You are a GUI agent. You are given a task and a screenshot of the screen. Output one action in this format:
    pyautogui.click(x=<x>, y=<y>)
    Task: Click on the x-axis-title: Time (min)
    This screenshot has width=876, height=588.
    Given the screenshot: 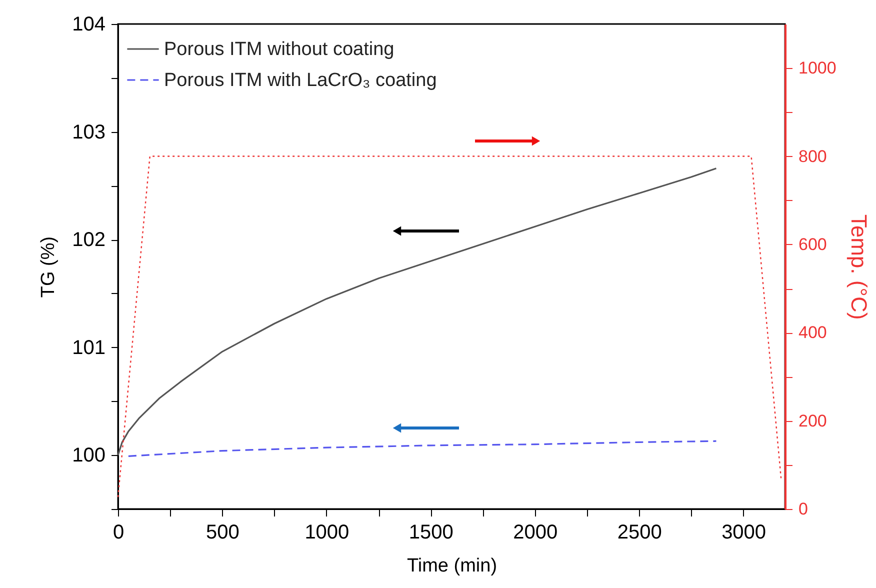 What is the action you would take?
    pyautogui.click(x=452, y=566)
    